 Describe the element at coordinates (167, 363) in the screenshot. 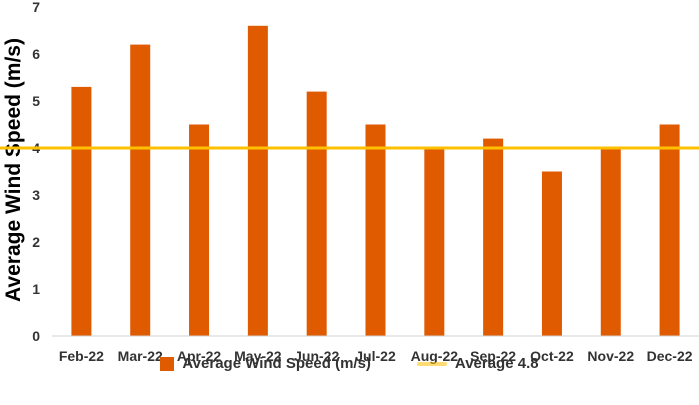

I see `legend-swatch-bar` at that location.